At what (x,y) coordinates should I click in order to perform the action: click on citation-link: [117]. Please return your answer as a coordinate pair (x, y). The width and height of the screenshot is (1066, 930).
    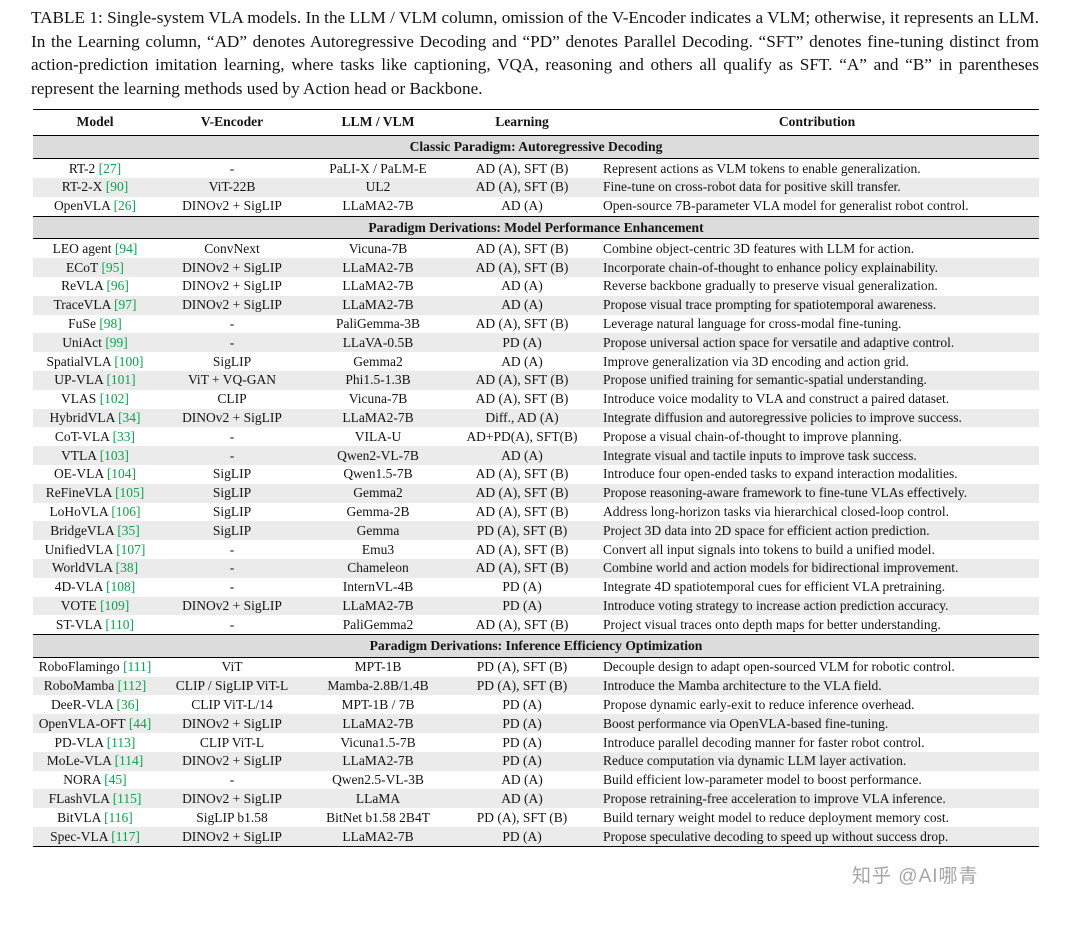
    Looking at the image, I should click on (125, 836).